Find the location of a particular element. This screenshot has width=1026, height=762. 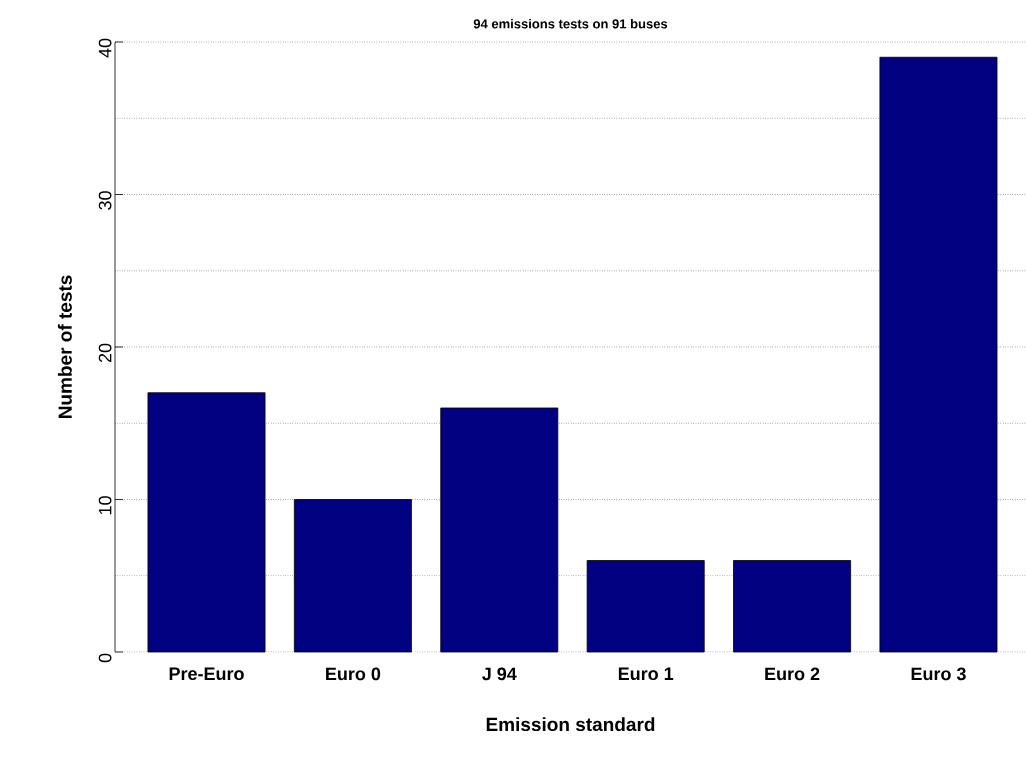

x-tick-label: Pre-Euro is located at coordinates (206, 674).